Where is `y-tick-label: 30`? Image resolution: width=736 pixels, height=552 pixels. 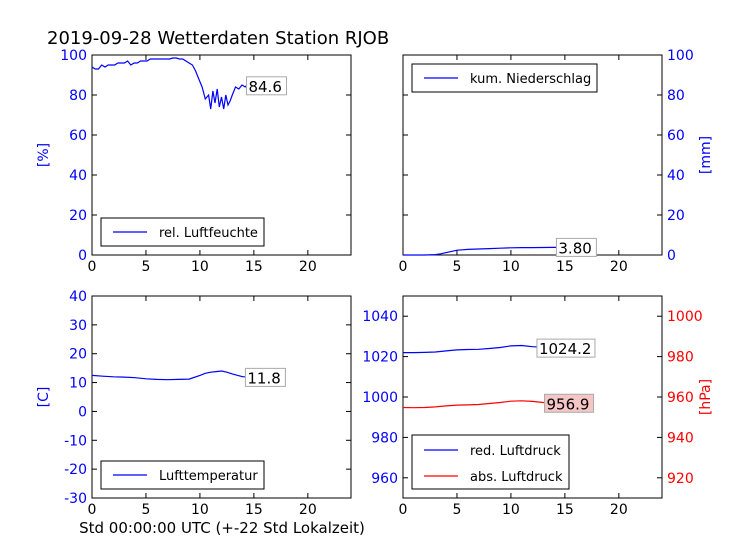 y-tick-label: 30 is located at coordinates (78, 326).